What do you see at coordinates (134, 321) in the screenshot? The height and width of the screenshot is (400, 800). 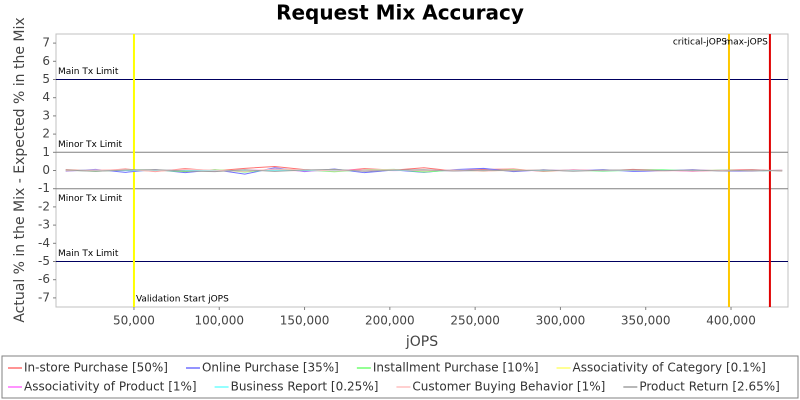 I see `x-tick-label: 50,000` at bounding box center [134, 321].